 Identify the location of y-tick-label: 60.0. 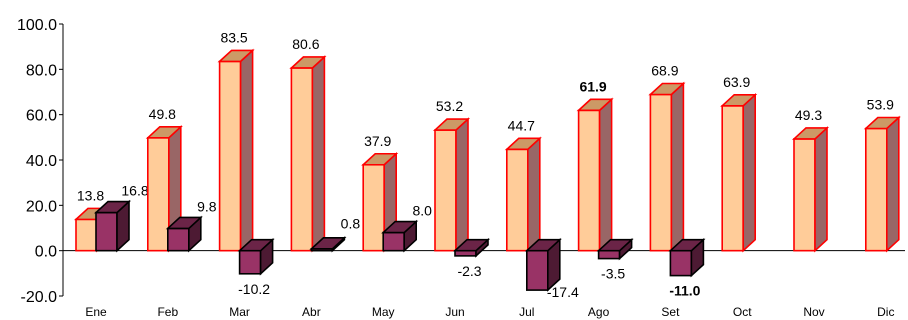
(41, 116).